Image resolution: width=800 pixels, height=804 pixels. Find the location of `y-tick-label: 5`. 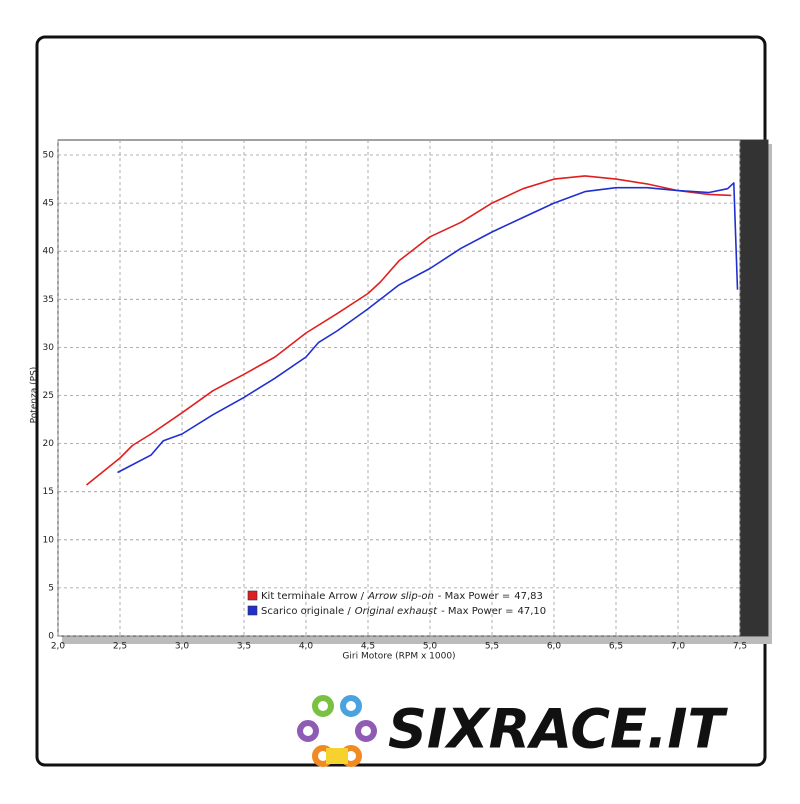

y-tick-label: 5 is located at coordinates (51, 588).